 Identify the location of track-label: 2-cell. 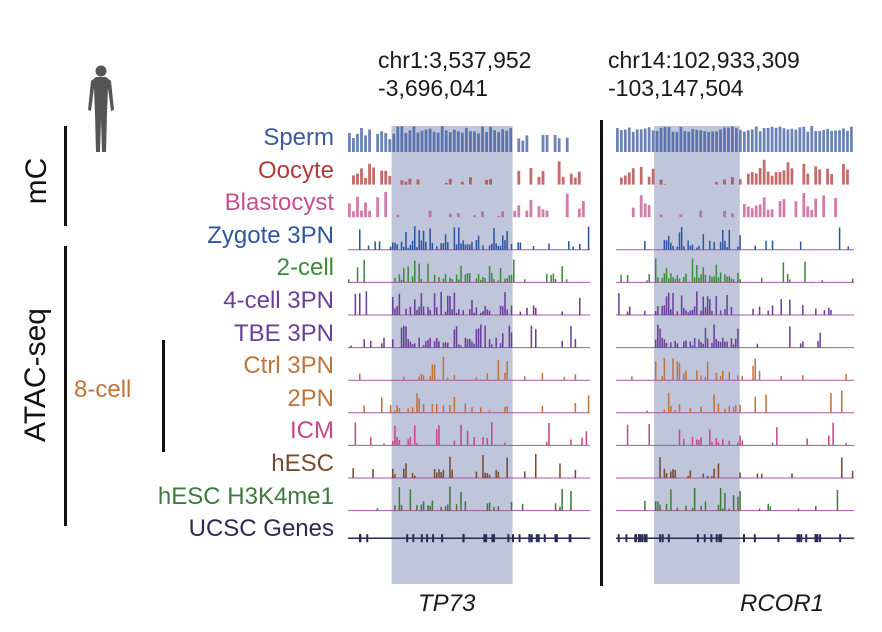
(305, 268).